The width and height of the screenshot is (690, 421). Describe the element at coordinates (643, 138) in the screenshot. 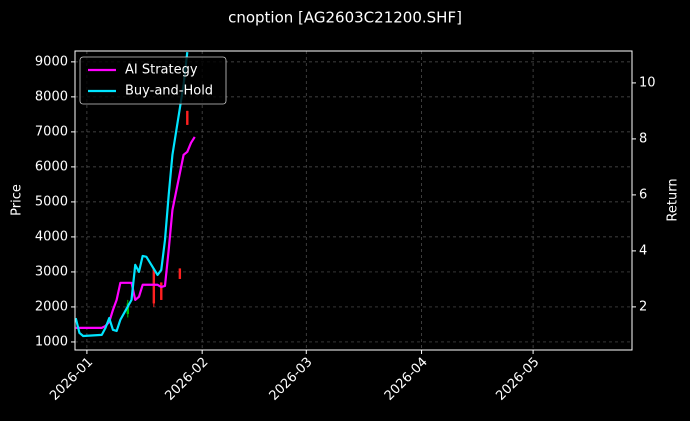

I see `y2-tick-label: 8` at that location.